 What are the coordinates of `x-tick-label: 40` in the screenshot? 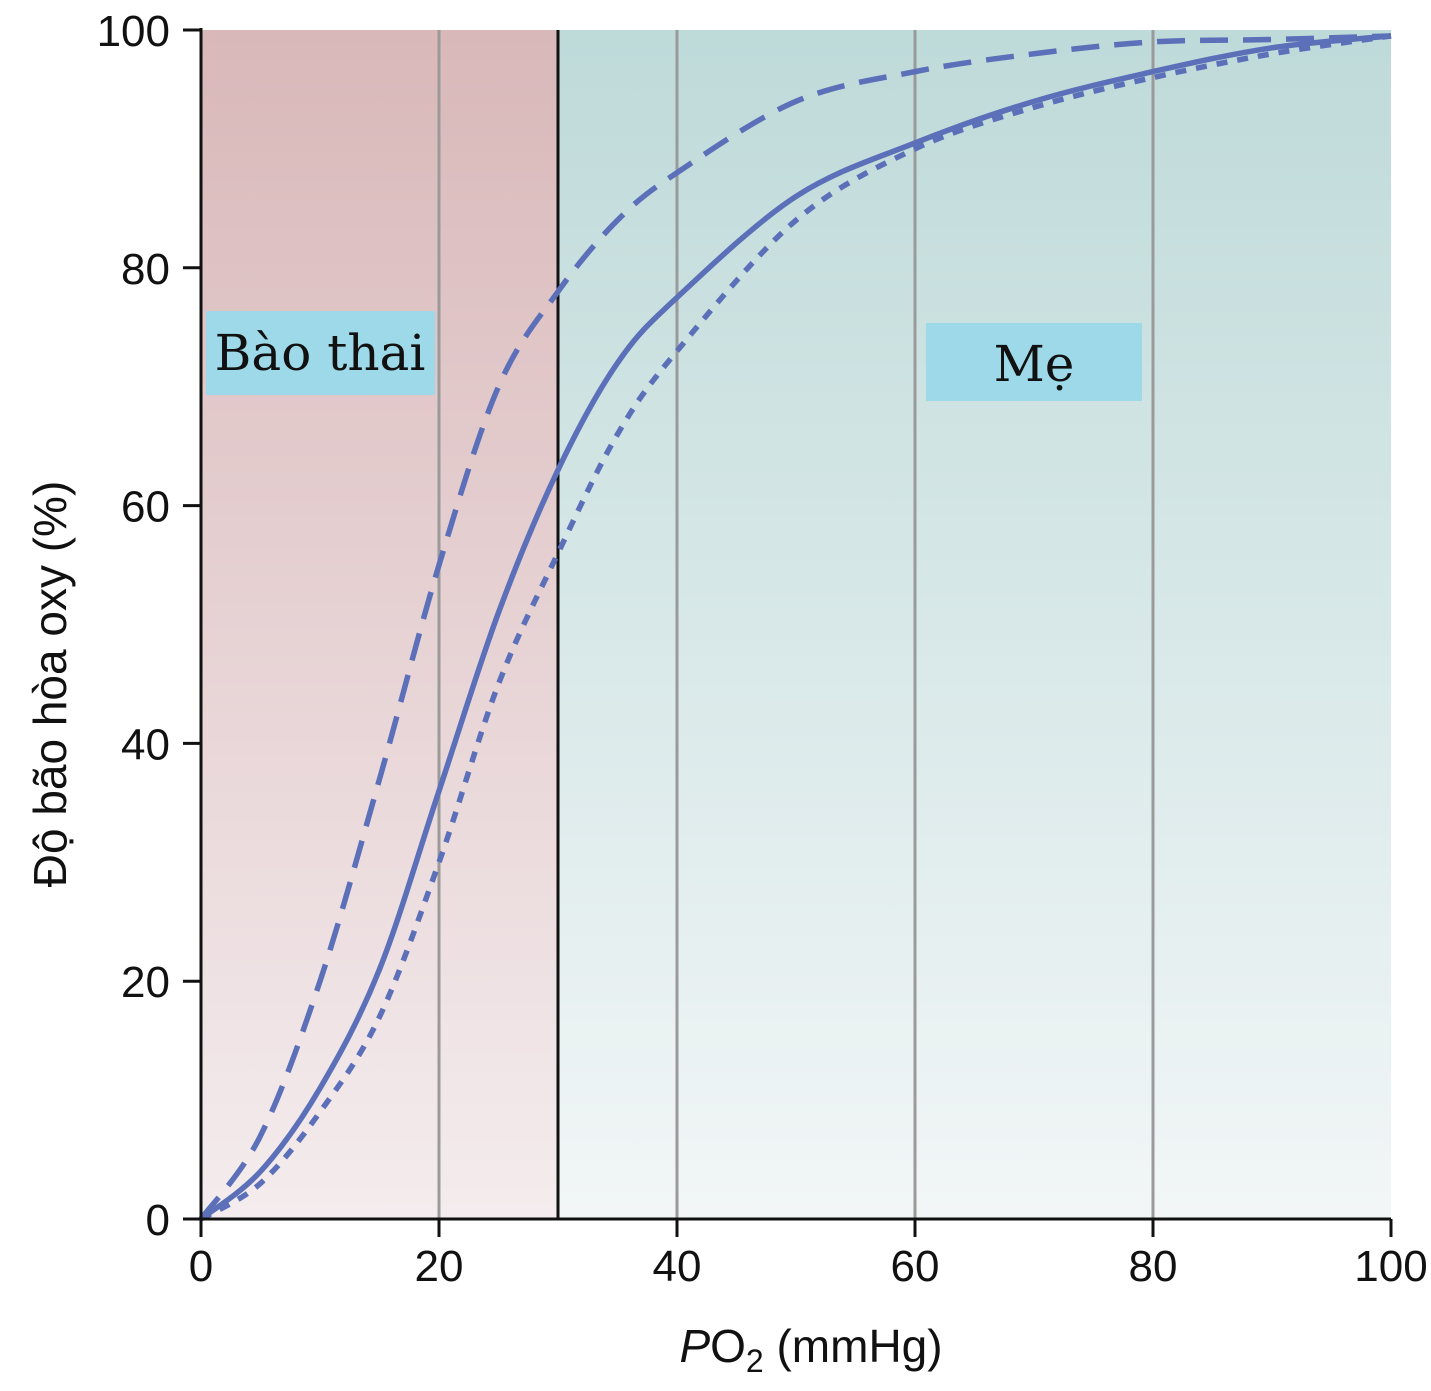 It's located at (677, 1266).